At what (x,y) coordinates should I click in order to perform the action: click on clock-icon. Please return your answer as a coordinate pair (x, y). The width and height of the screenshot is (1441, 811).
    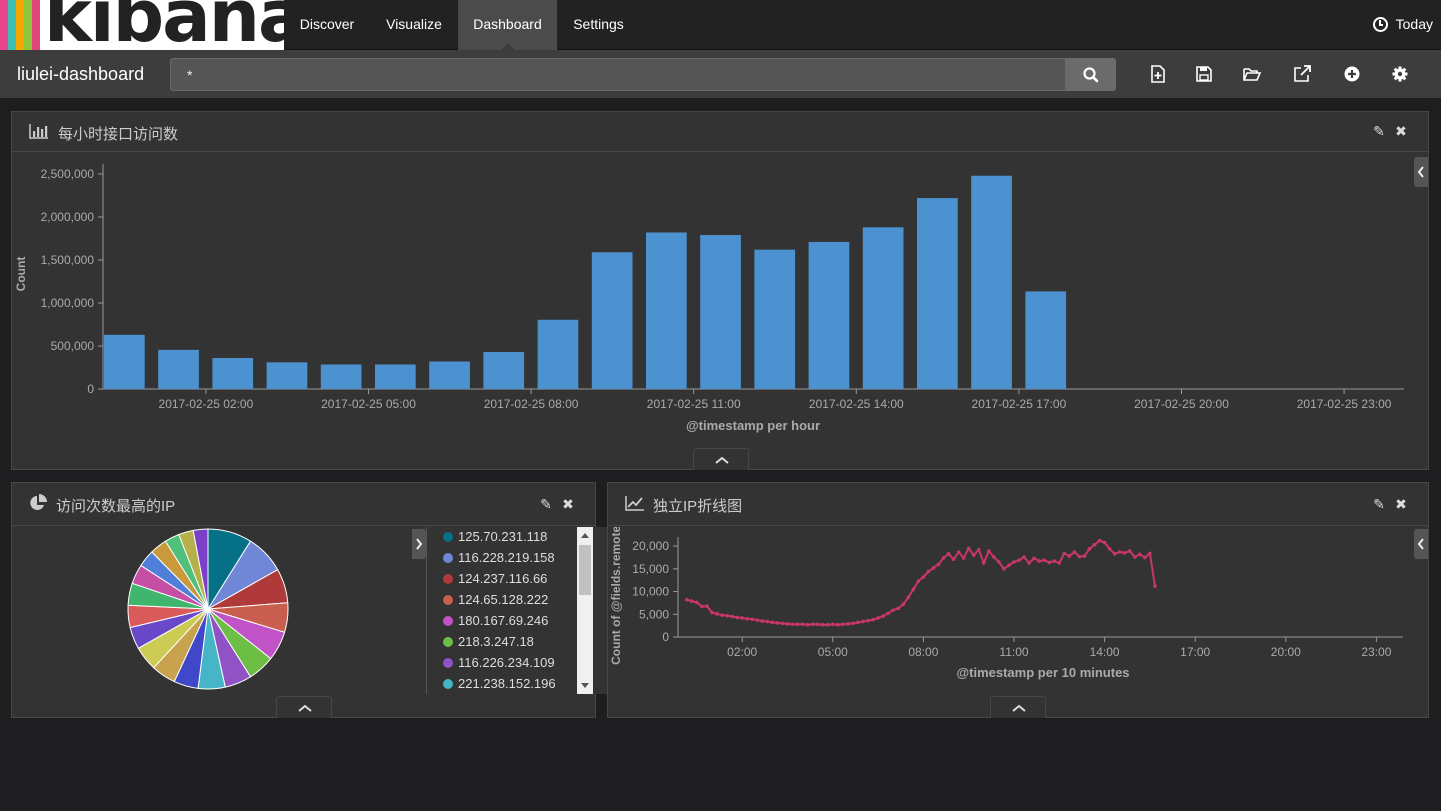
    Looking at the image, I should click on (1380, 24).